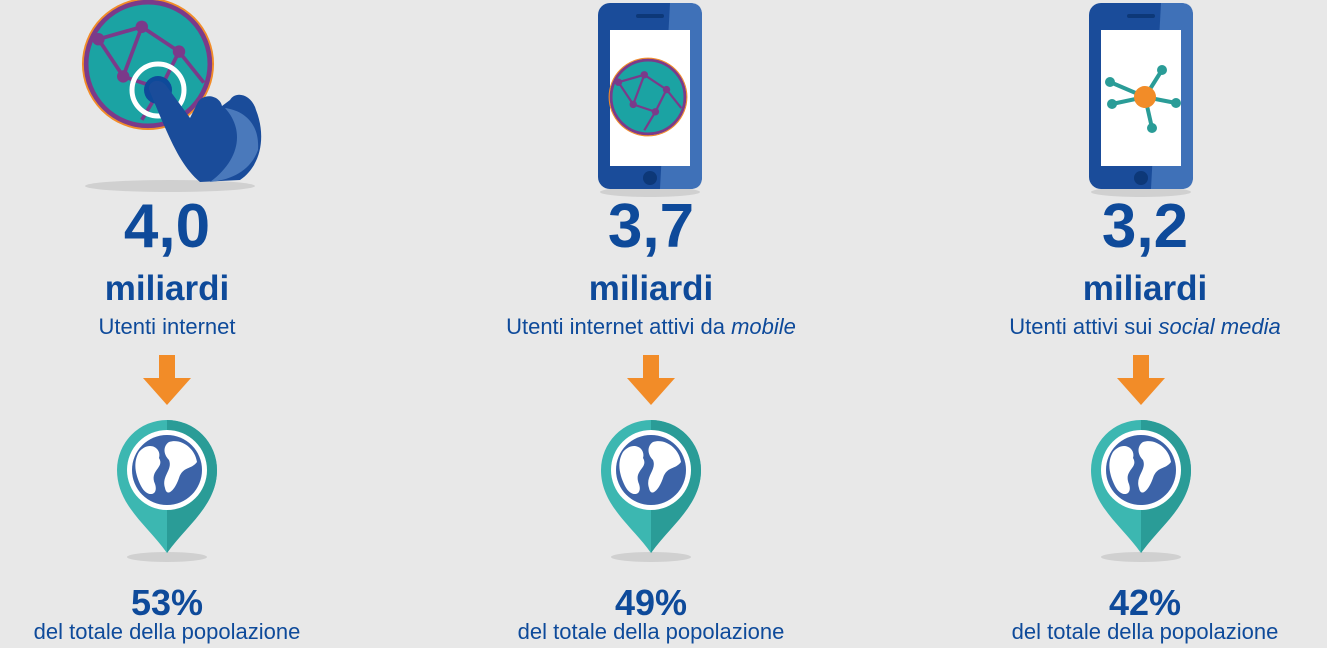  I want to click on arrows, so click(654, 380).